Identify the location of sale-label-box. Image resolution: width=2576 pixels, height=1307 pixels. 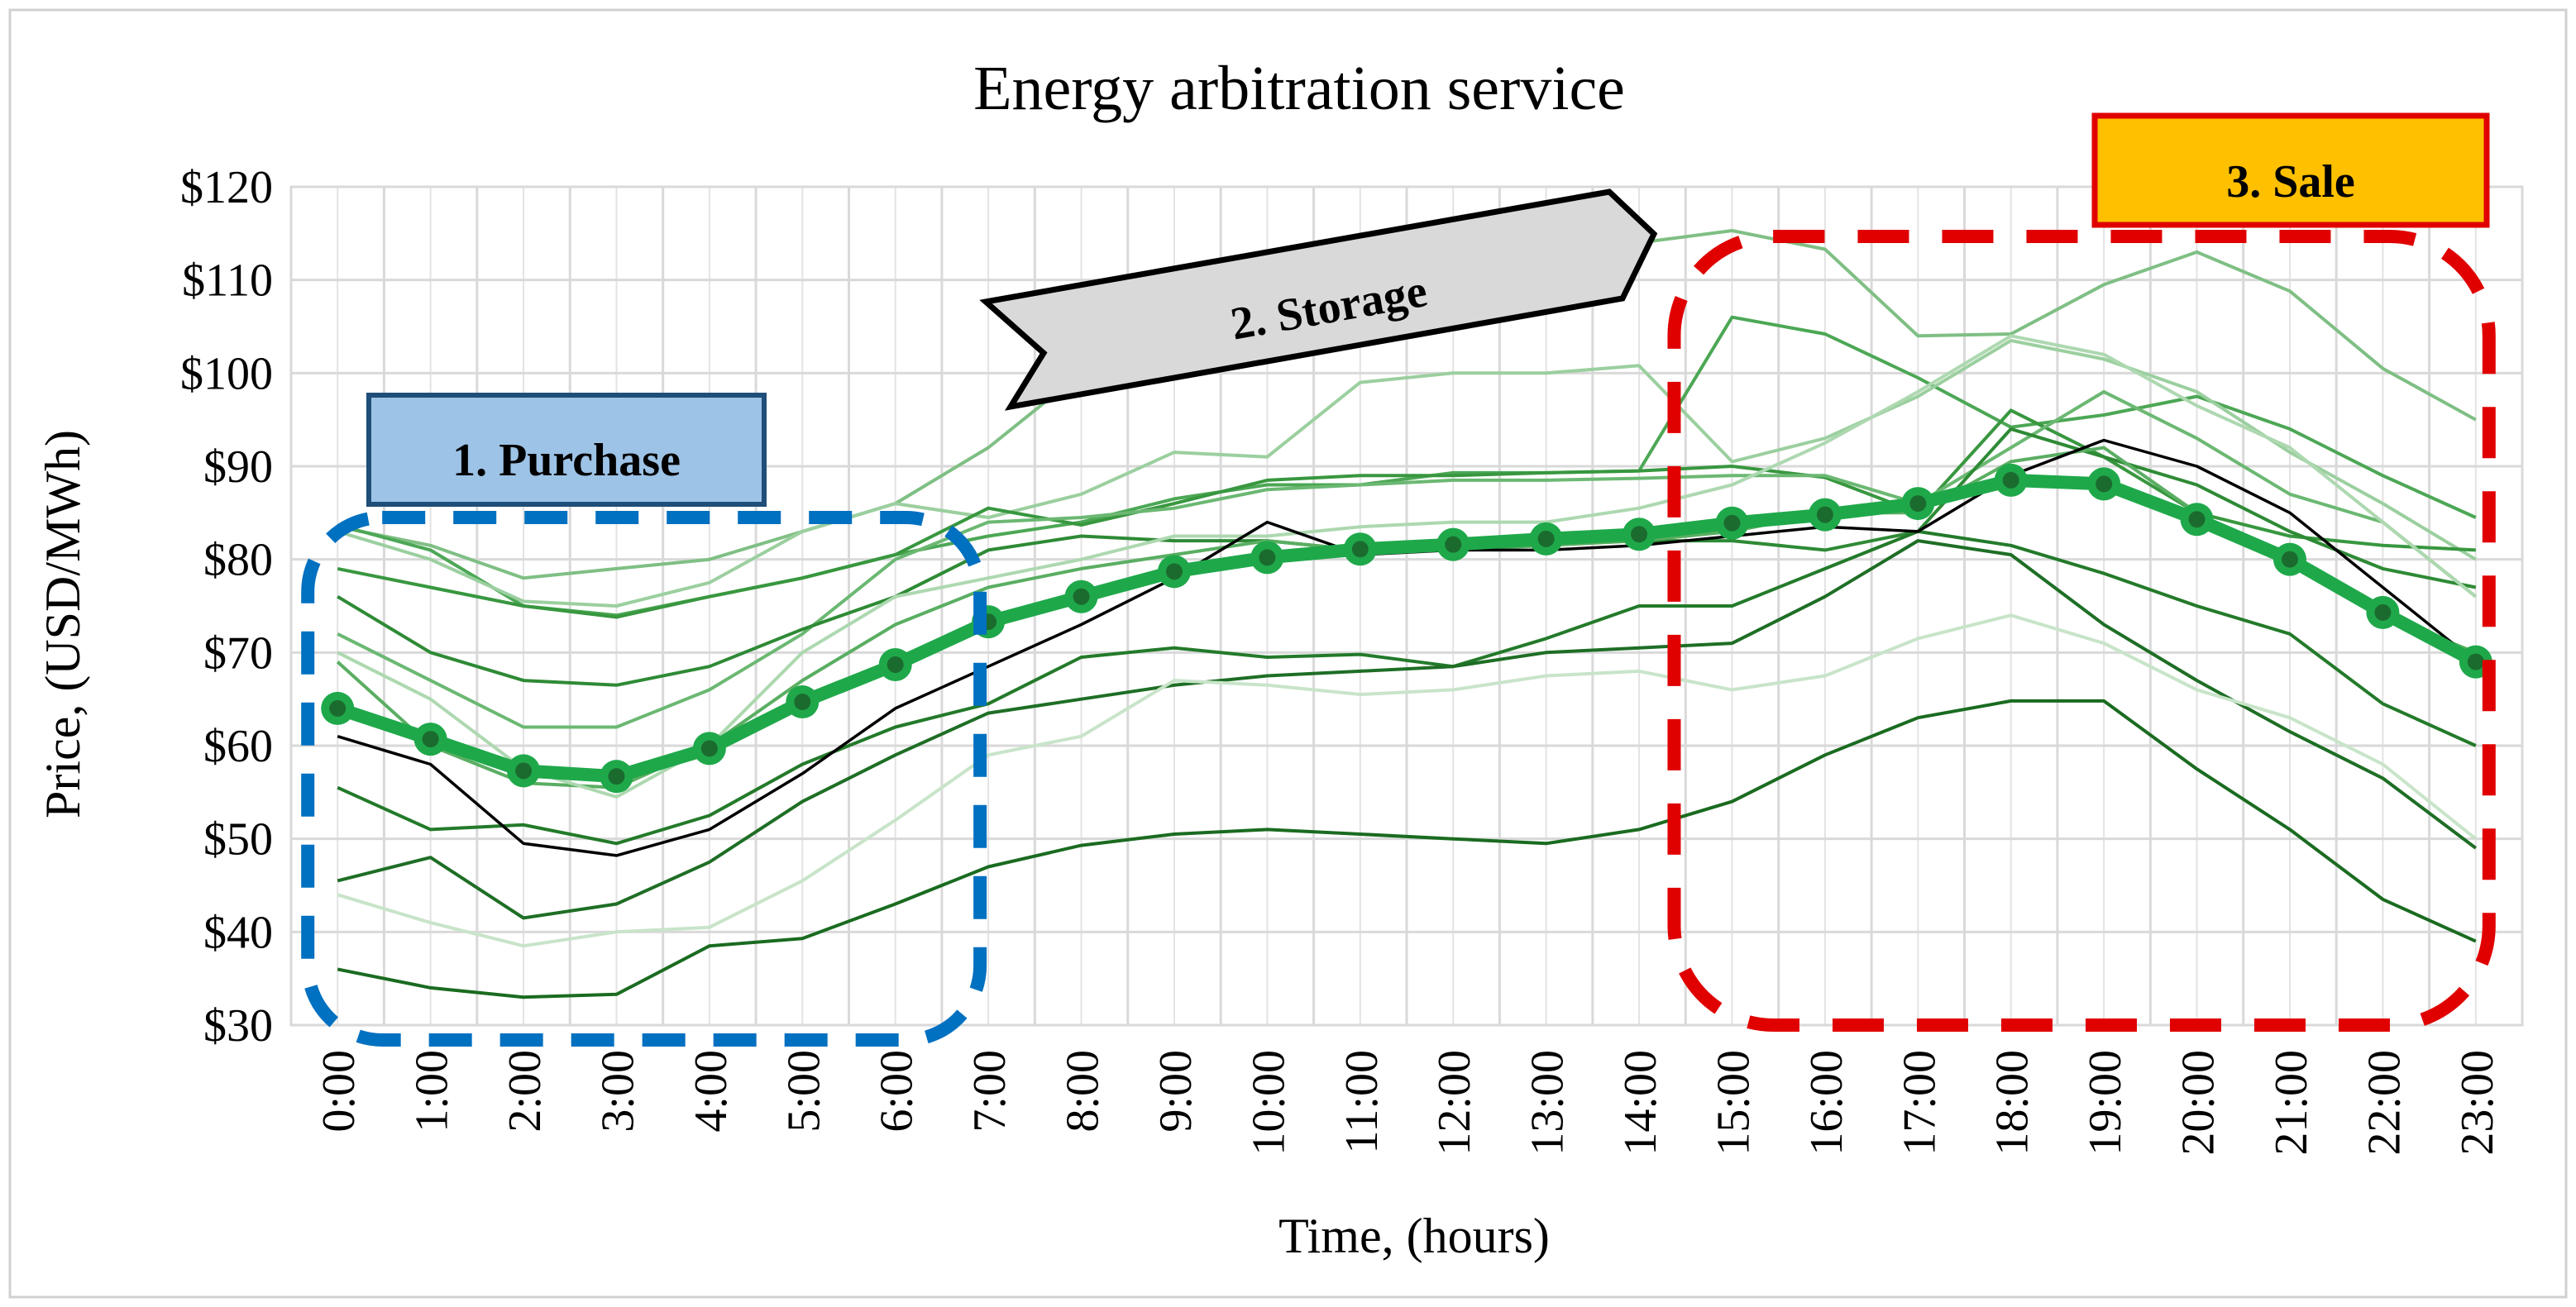
(2290, 170).